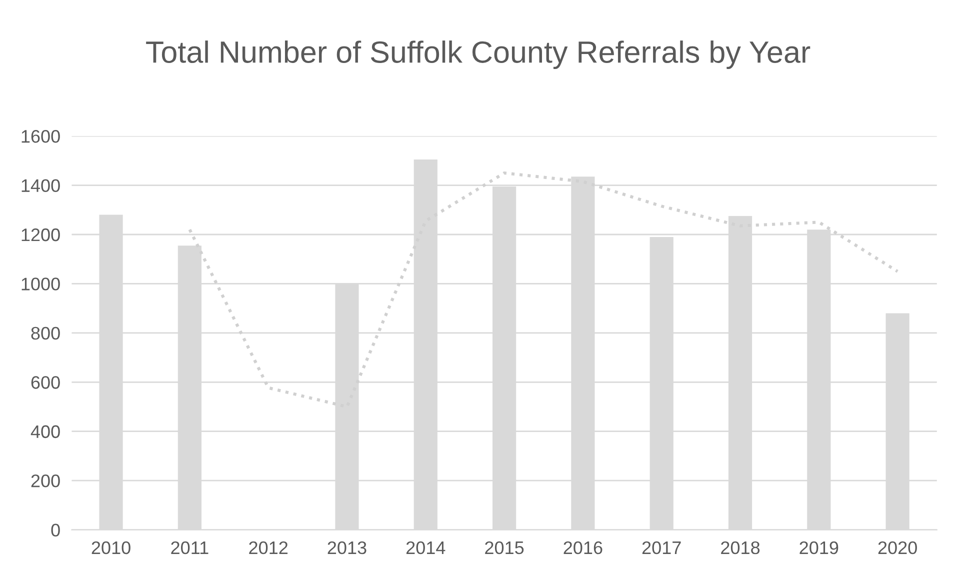 This screenshot has width=956, height=579. What do you see at coordinates (41, 185) in the screenshot?
I see `y-tick-label: 1400` at bounding box center [41, 185].